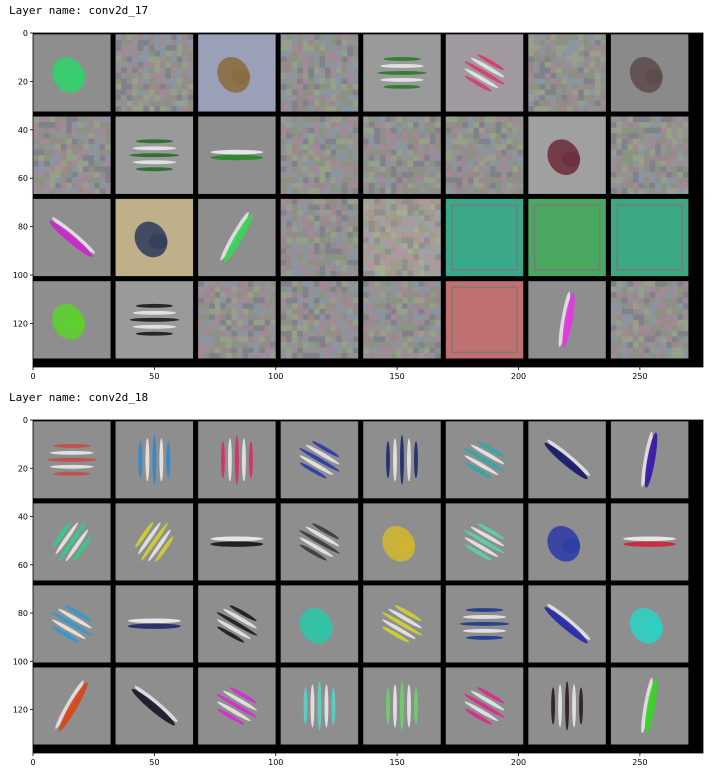 The width and height of the screenshot is (722, 777). Describe the element at coordinates (79, 397) in the screenshot. I see `layer-label-2: Layer name: conv2d_18` at that location.